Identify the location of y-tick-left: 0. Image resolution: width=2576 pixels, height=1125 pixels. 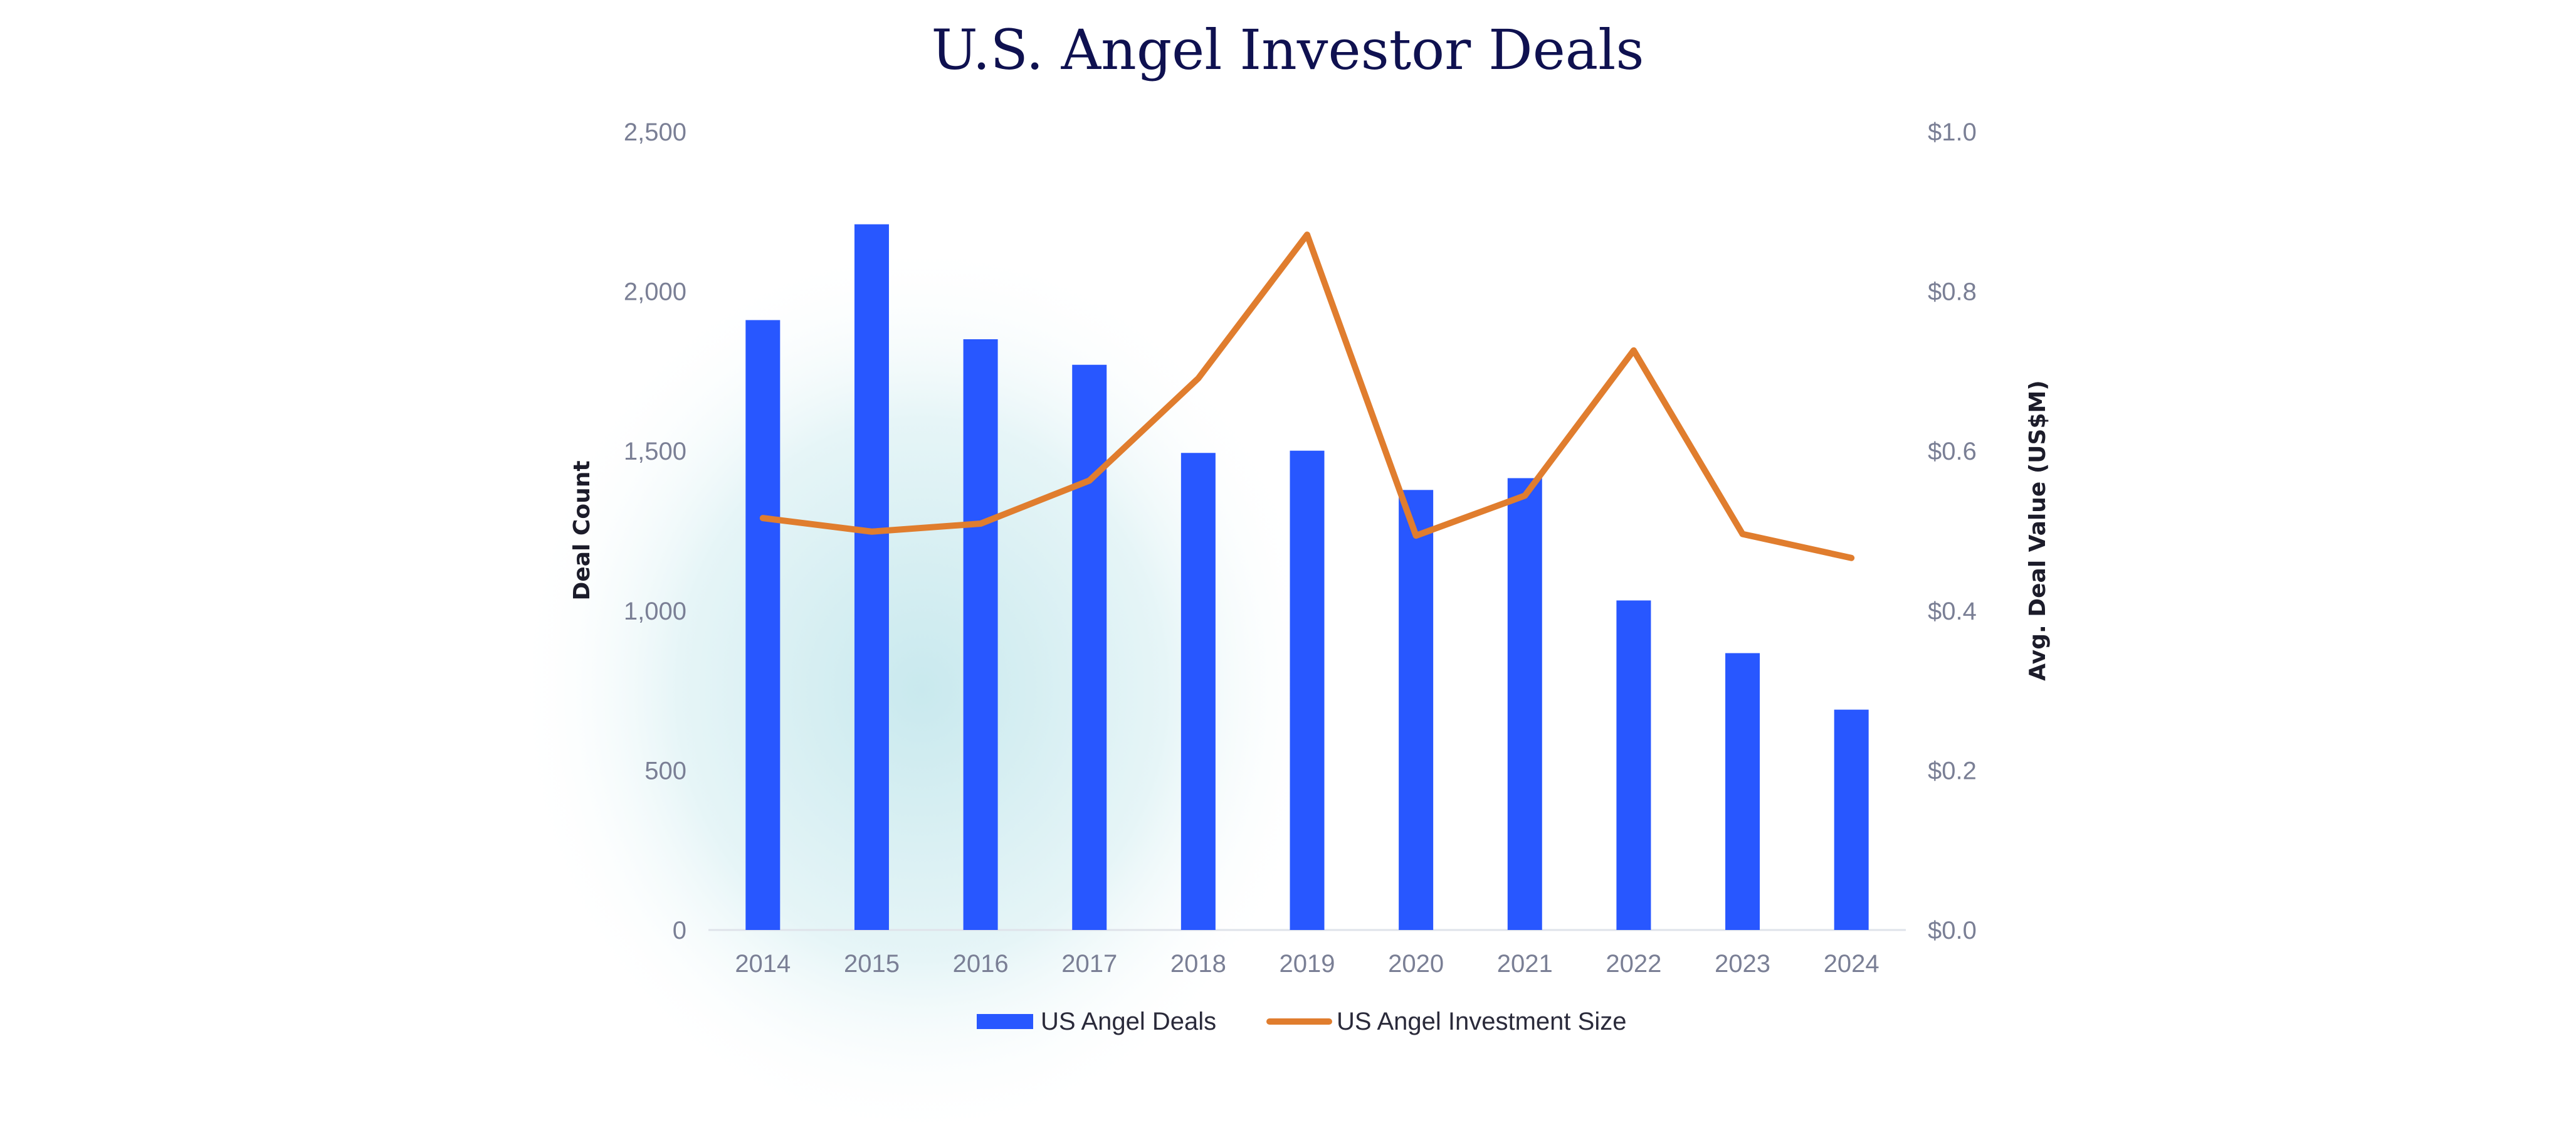
(679, 931).